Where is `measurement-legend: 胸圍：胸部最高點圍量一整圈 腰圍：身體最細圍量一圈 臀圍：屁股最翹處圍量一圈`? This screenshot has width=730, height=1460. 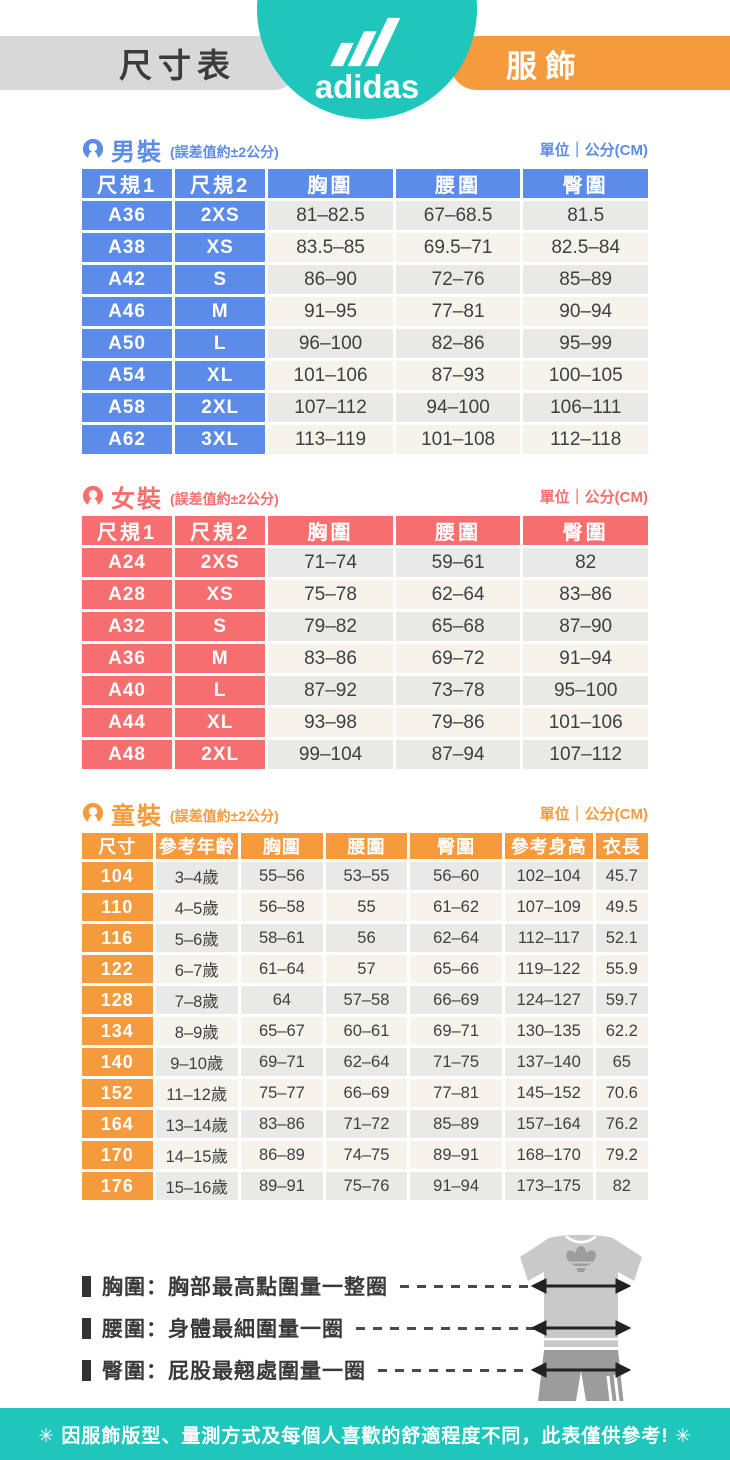
measurement-legend: 胸圍：胸部最高點圍量一整圈 腰圍：身體最細圍量一圈 臀圍：屁股最翹處圍量一圈 is located at coordinates (365, 1313).